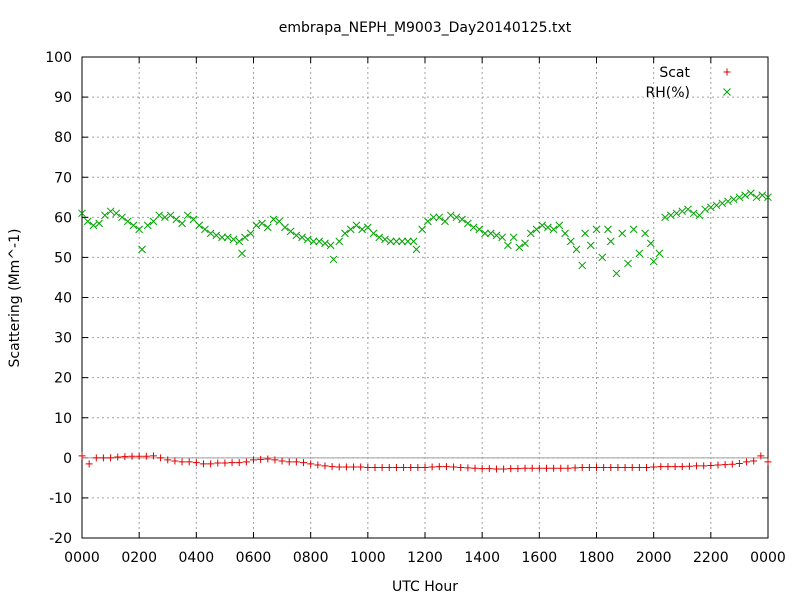  I want to click on x-tick-label: 1200, so click(425, 558).